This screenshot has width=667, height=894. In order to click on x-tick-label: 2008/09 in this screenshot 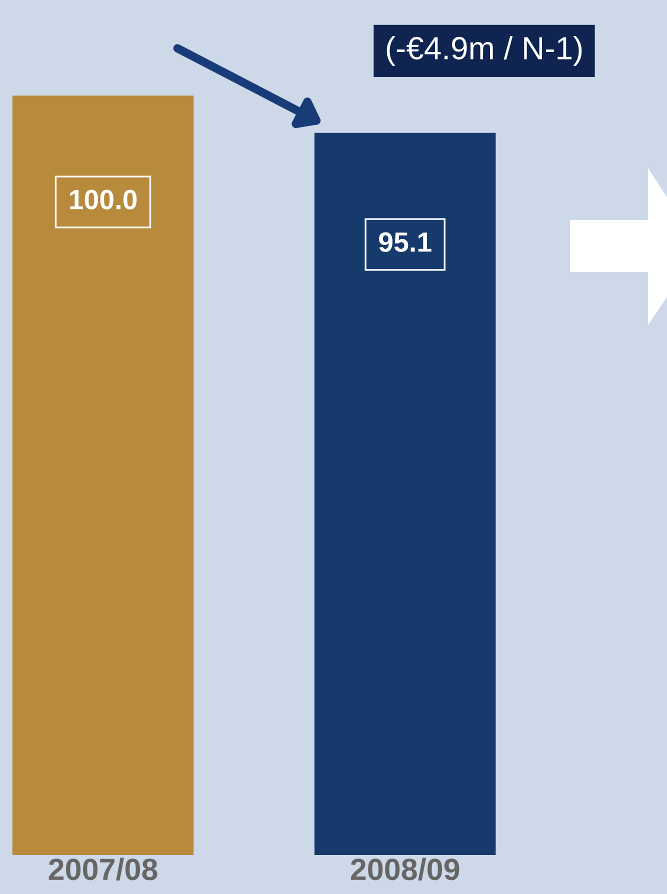, I will do `click(405, 869)`.